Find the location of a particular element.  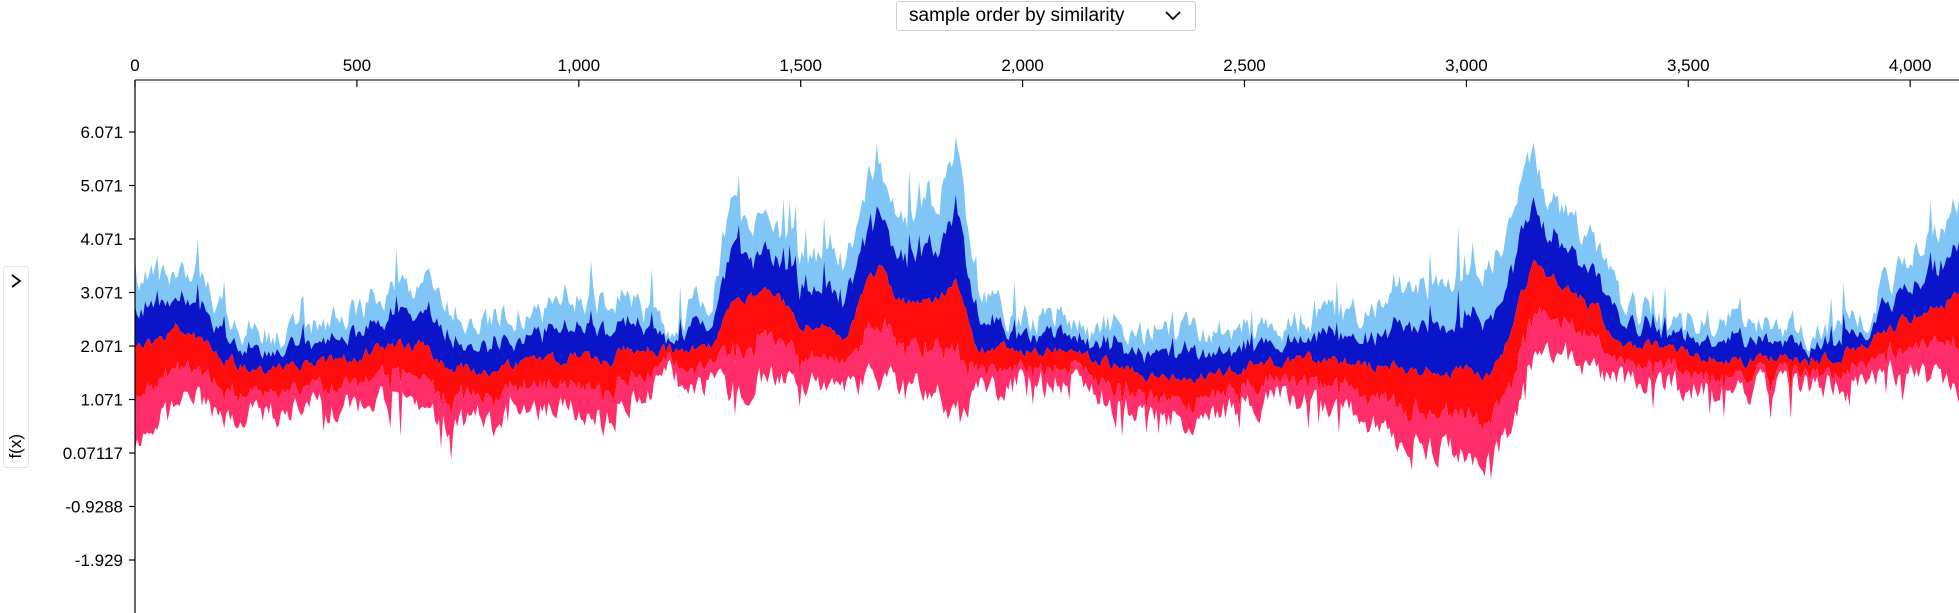

sample-order-select: sample order by similarity is located at coordinates (1046, 16).